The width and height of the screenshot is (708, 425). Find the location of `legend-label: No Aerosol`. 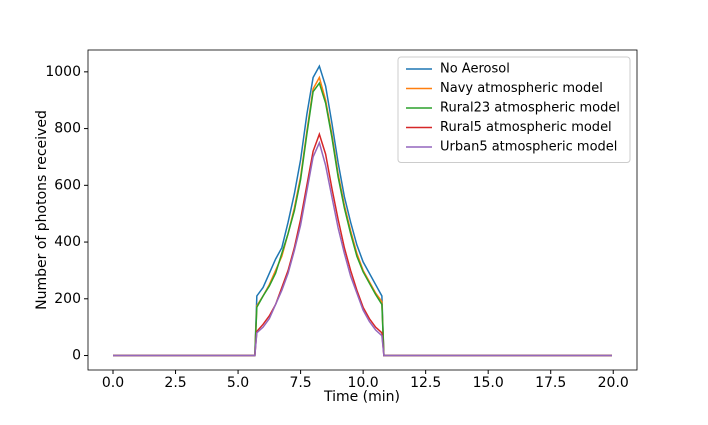

legend-label: No Aerosol is located at coordinates (475, 69).